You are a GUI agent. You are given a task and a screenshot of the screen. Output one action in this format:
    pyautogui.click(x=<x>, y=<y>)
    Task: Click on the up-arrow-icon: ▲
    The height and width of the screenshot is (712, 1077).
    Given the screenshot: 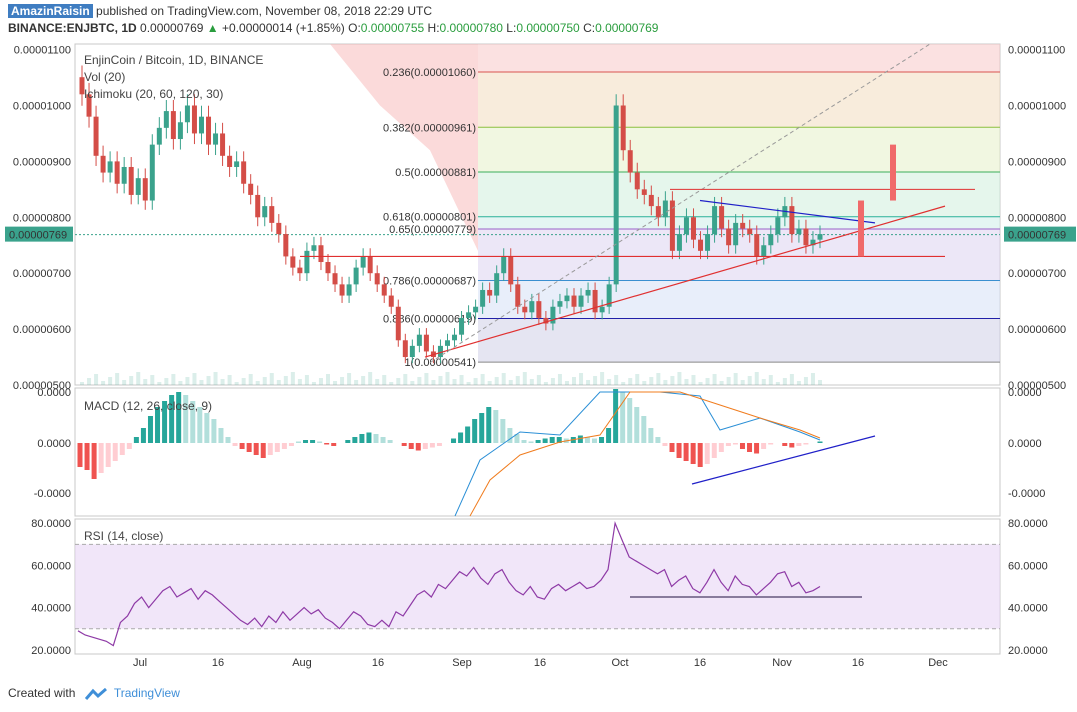 What is the action you would take?
    pyautogui.click(x=212, y=28)
    